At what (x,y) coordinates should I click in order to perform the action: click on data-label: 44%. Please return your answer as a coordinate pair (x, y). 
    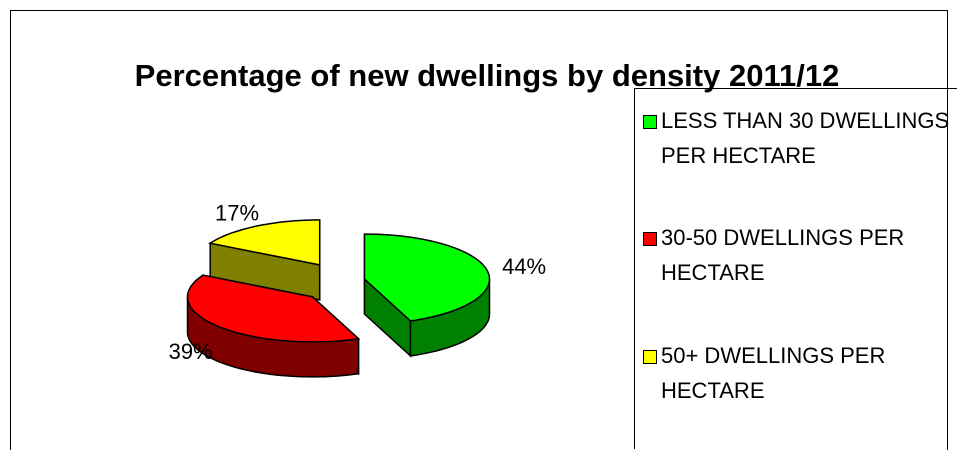
    Looking at the image, I should click on (524, 266).